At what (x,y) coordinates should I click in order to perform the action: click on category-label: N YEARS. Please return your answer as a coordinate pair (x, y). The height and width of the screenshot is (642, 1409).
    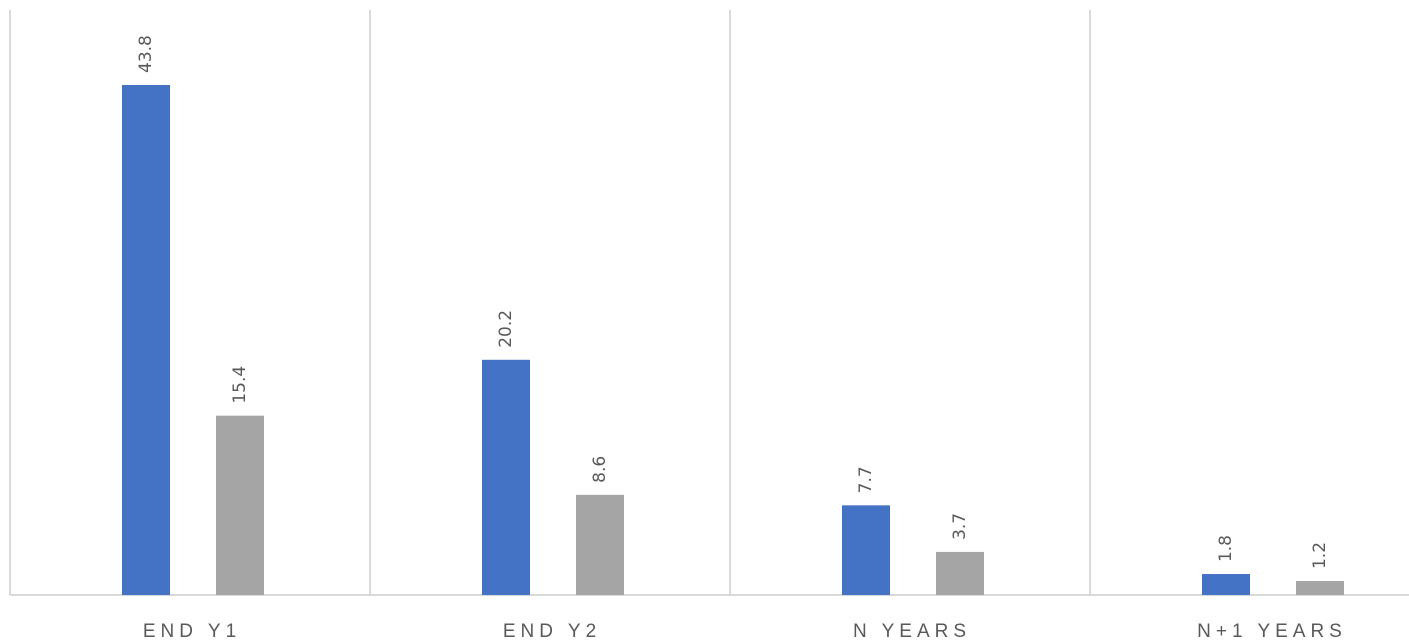
    Looking at the image, I should click on (912, 631).